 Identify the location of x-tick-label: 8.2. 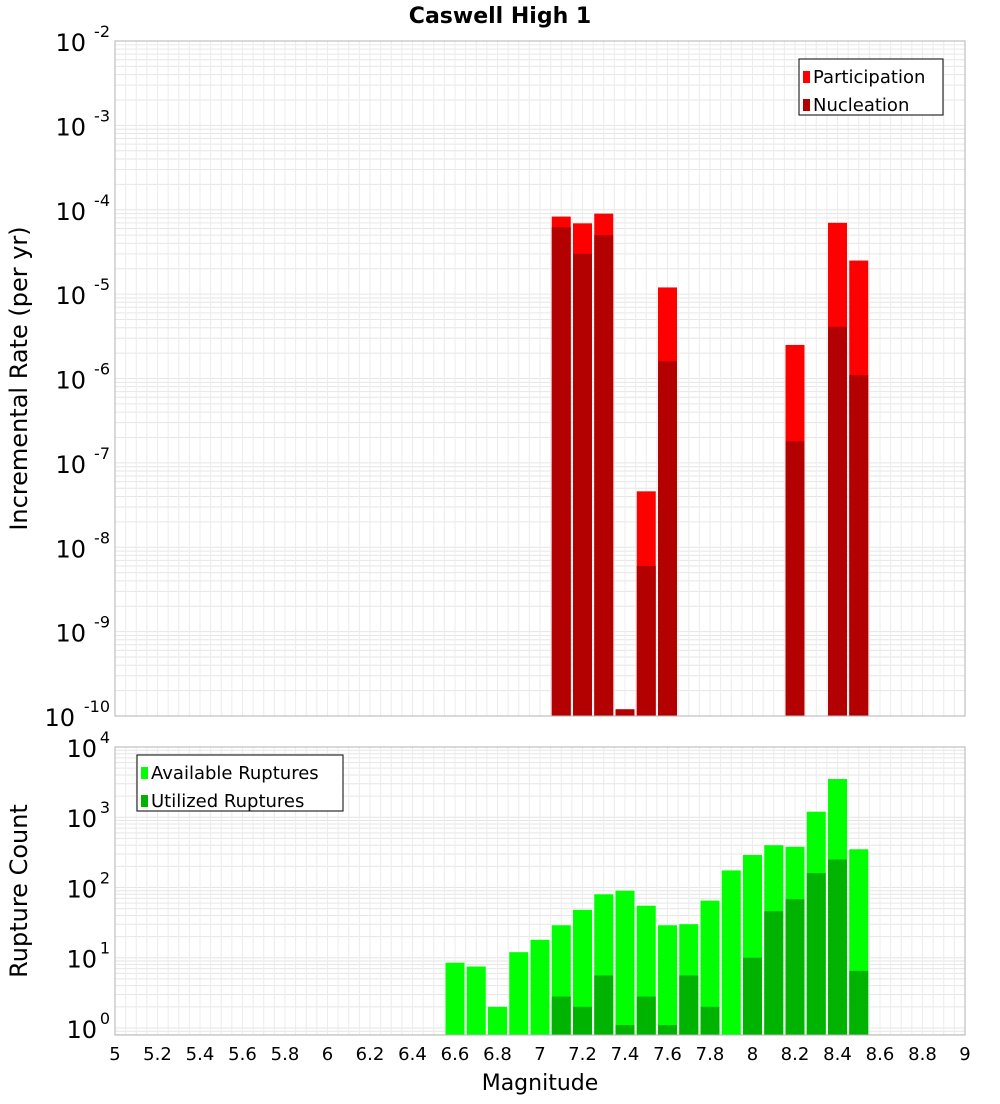
(795, 1054).